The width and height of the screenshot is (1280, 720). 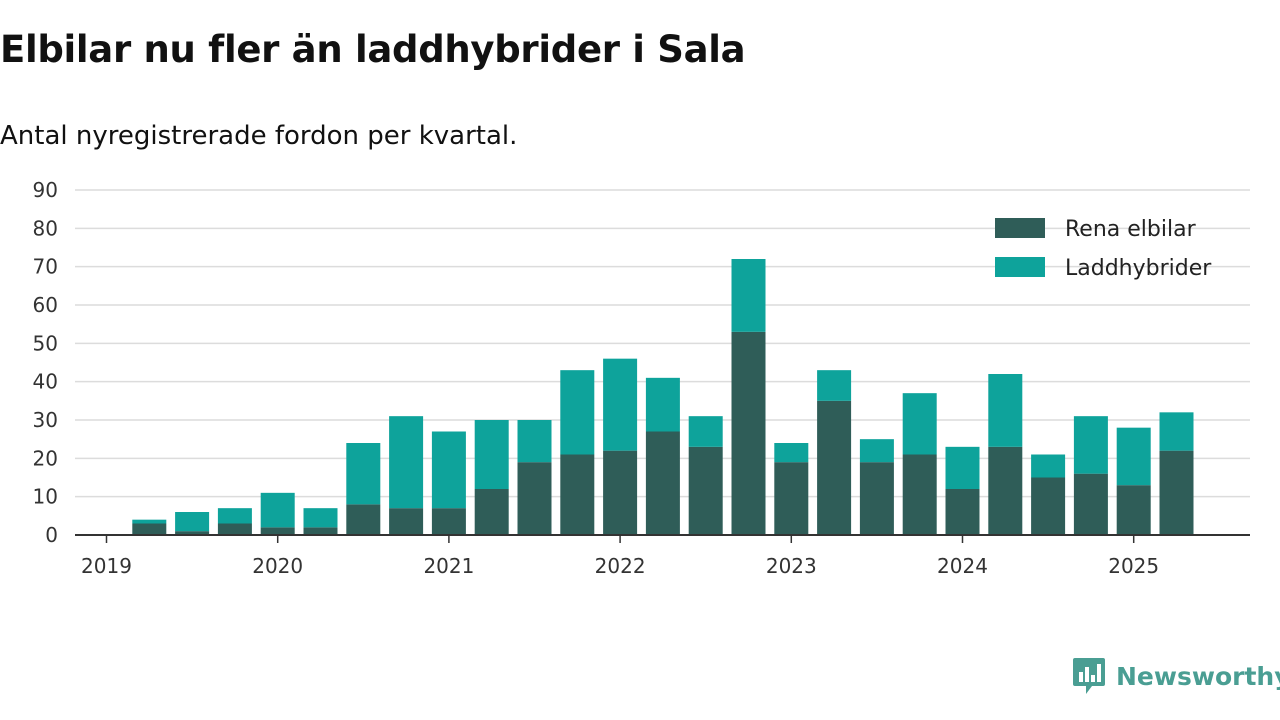 What do you see at coordinates (45, 305) in the screenshot?
I see `y-tick-label: 60` at bounding box center [45, 305].